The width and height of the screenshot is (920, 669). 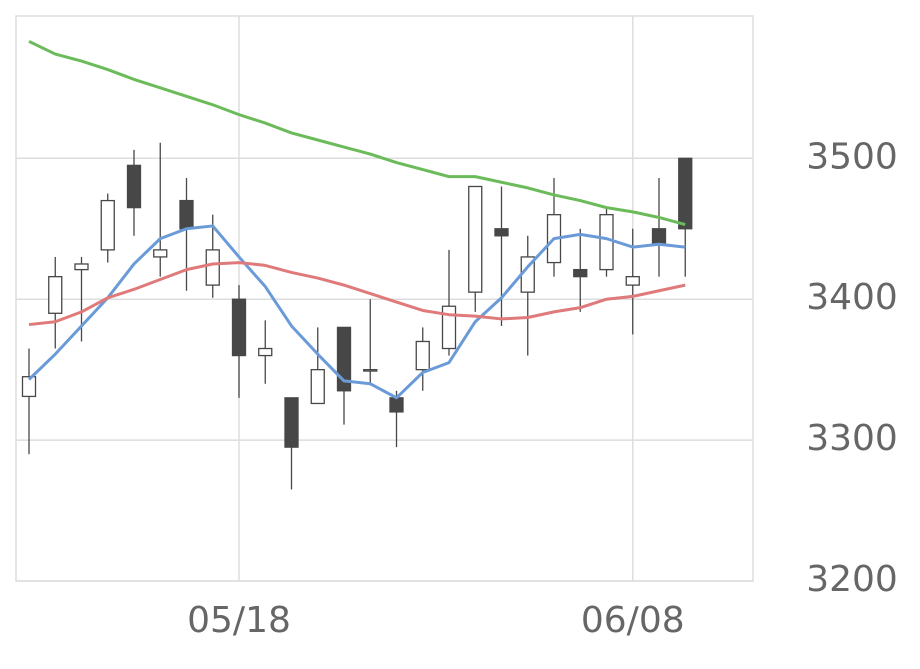 I want to click on y-tick-label: 3200, so click(x=852, y=579).